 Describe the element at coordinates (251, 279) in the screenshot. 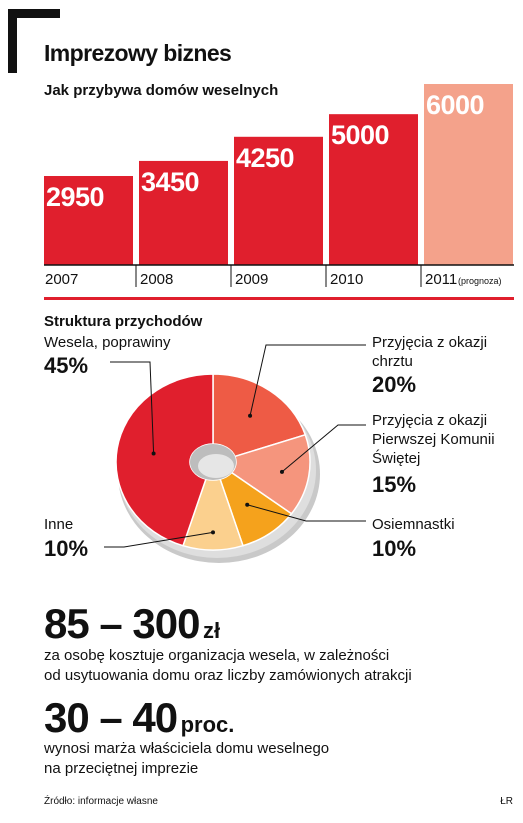

I see `bar-year-2009: 2009` at that location.